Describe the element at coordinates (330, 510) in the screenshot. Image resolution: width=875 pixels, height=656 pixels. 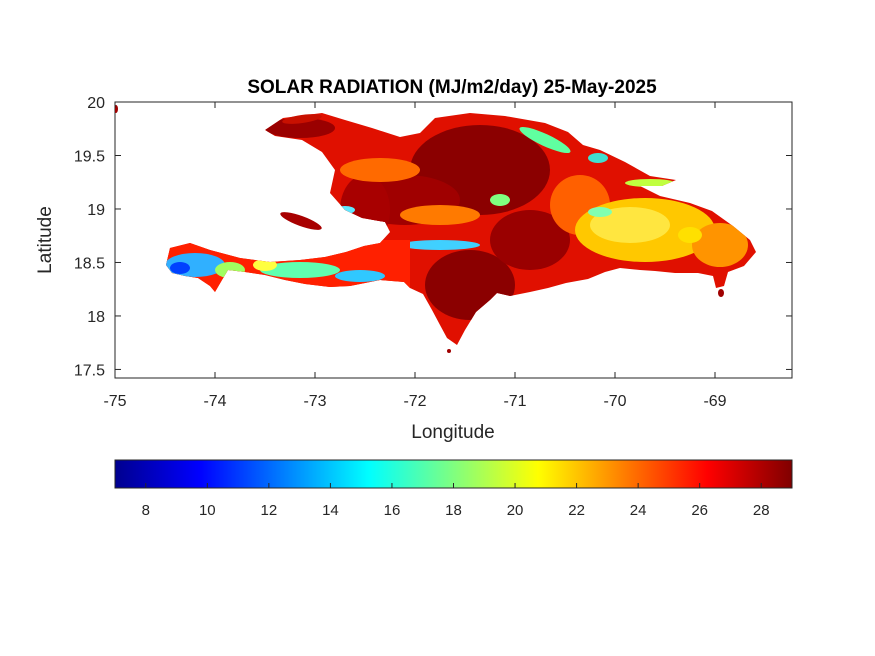
I see `colorbar-tick-label: 14` at that location.